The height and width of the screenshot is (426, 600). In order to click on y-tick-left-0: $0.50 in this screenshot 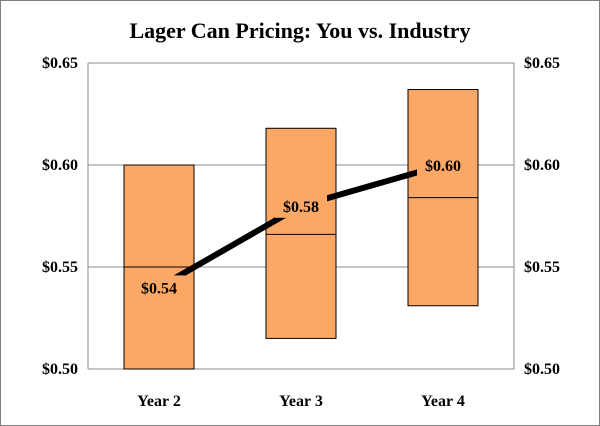, I will do `click(60, 369)`.